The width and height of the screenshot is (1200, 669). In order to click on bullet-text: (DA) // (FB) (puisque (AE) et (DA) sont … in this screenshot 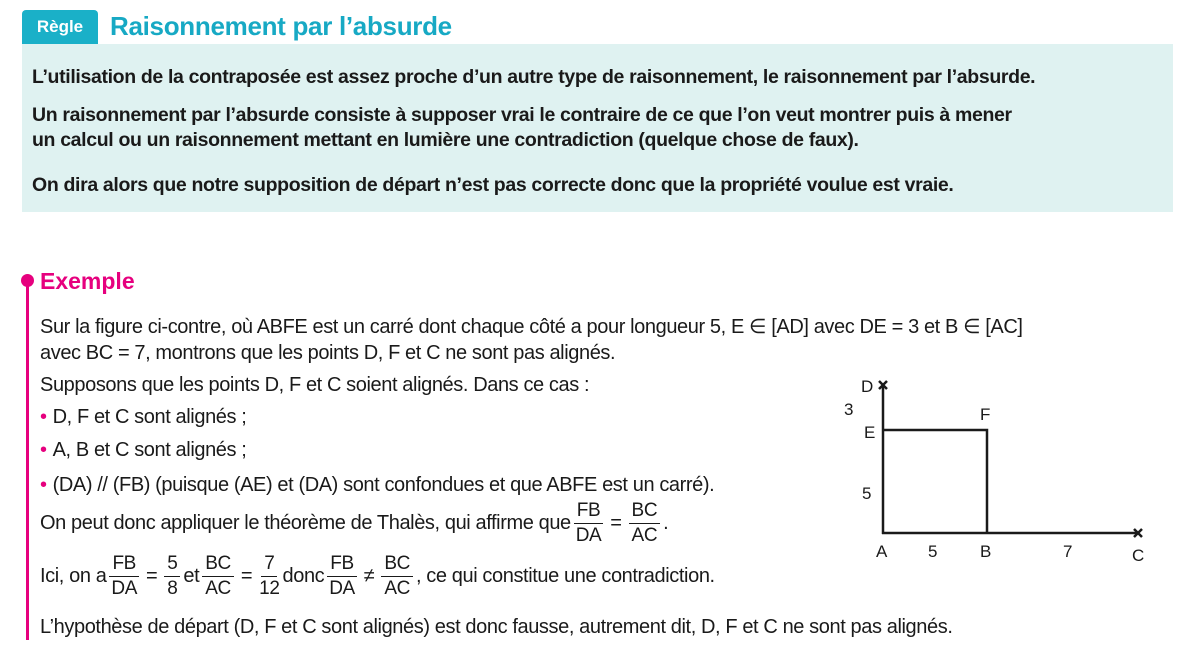, I will do `click(383, 485)`.